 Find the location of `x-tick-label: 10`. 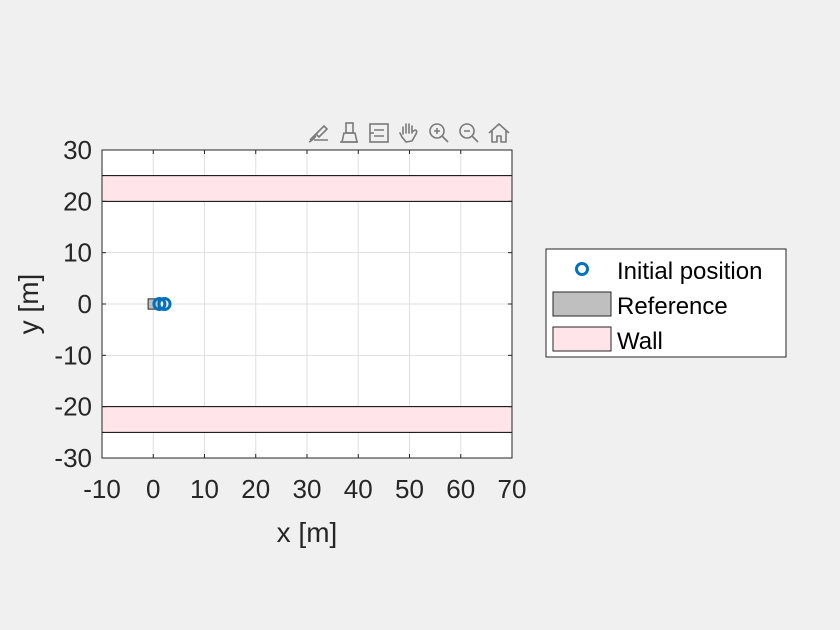

x-tick-label: 10 is located at coordinates (204, 489).